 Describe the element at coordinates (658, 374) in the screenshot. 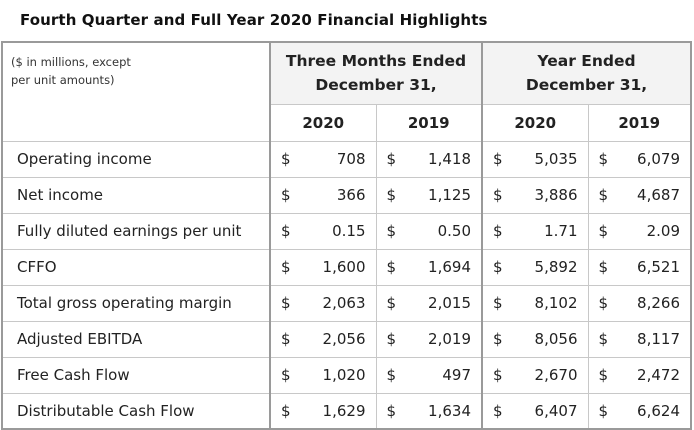

I see `cell-value: 2,472` at that location.